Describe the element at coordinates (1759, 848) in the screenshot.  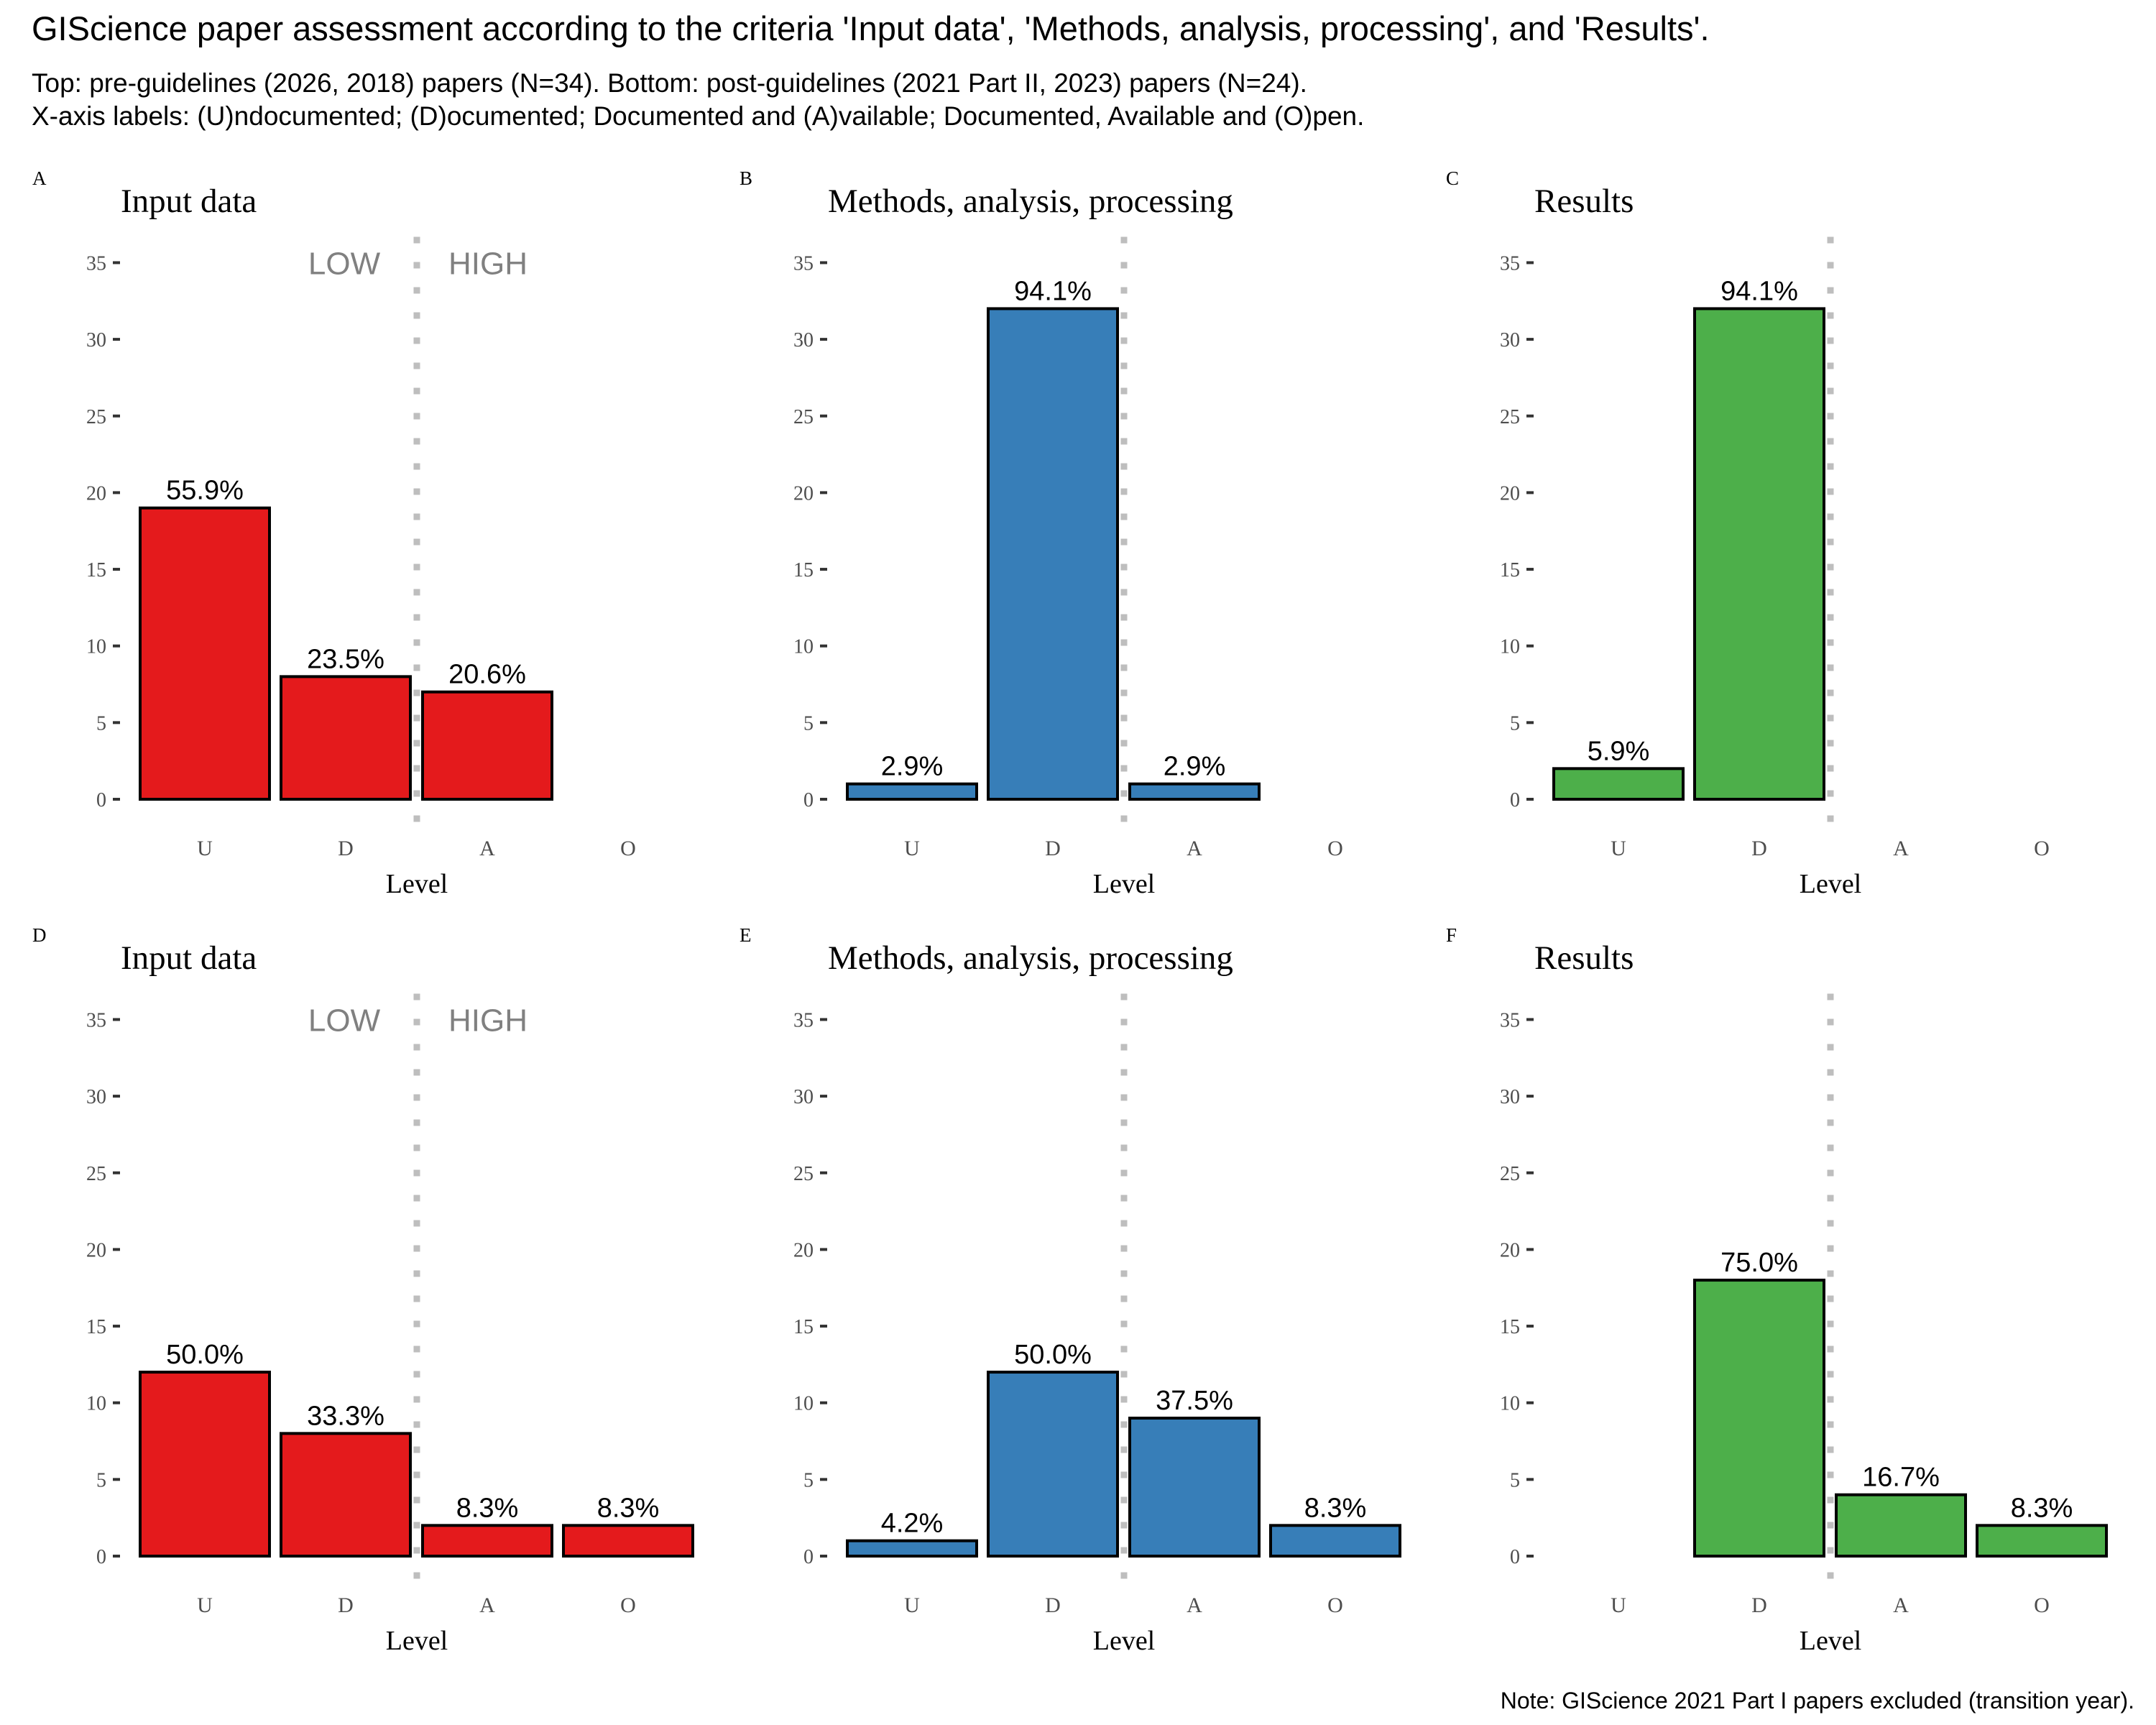
I see `panel-c-xtick-label-d: D` at that location.